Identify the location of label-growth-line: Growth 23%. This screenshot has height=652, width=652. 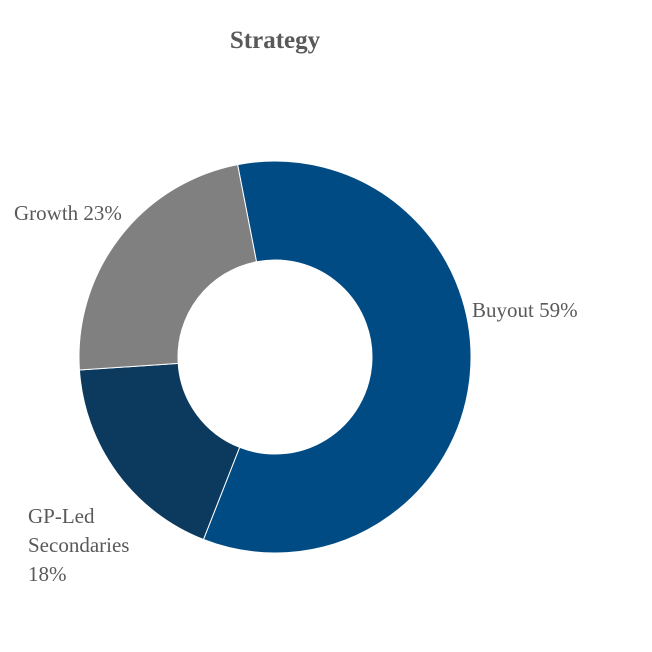
(68, 213).